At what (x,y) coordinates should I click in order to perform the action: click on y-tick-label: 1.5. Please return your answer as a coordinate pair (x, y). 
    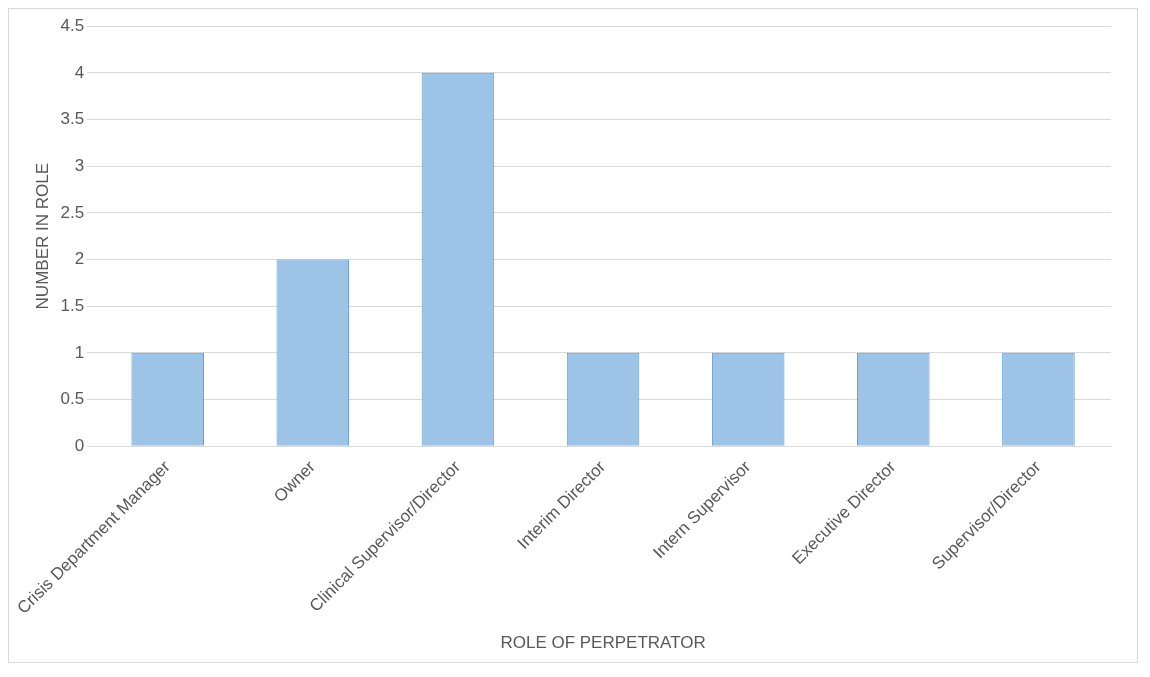
    Looking at the image, I should click on (72, 305).